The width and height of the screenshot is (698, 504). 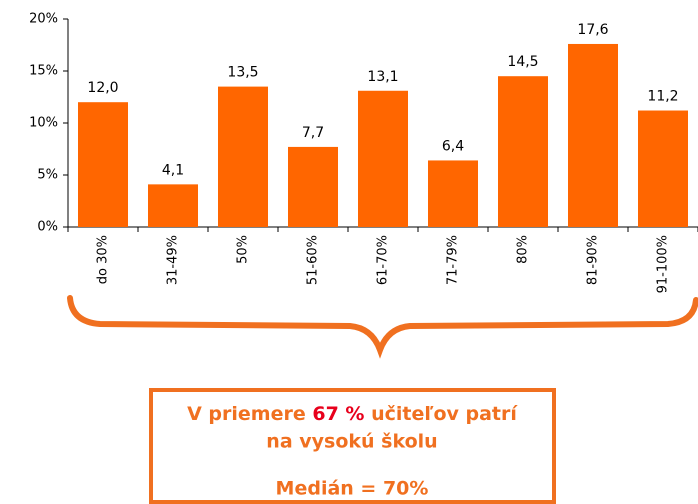 What do you see at coordinates (522, 62) in the screenshot?
I see `value-label: 14,5` at bounding box center [522, 62].